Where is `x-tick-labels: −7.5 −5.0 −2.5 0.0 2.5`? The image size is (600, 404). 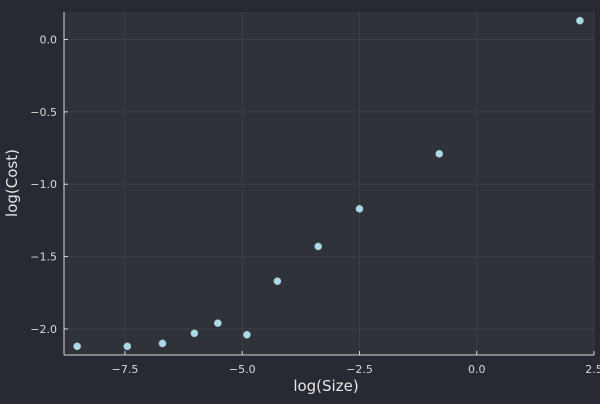
x-tick-labels: −7.5 −5.0 −2.5 0.0 2.5 is located at coordinates (356, 363).